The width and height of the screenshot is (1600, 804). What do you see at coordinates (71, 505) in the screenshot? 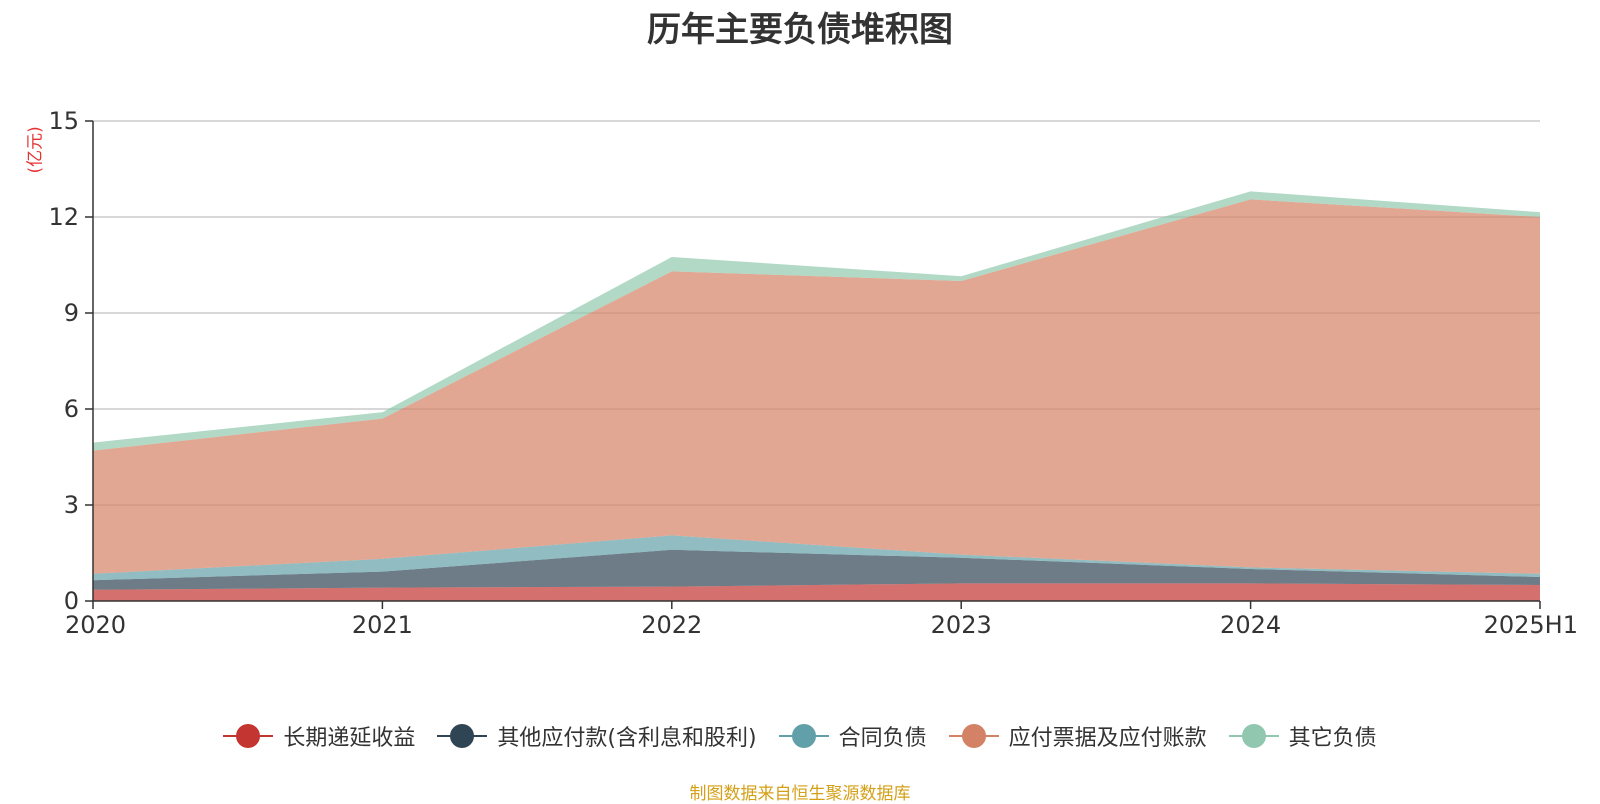
I see `y-tick-label-1: 3` at bounding box center [71, 505].